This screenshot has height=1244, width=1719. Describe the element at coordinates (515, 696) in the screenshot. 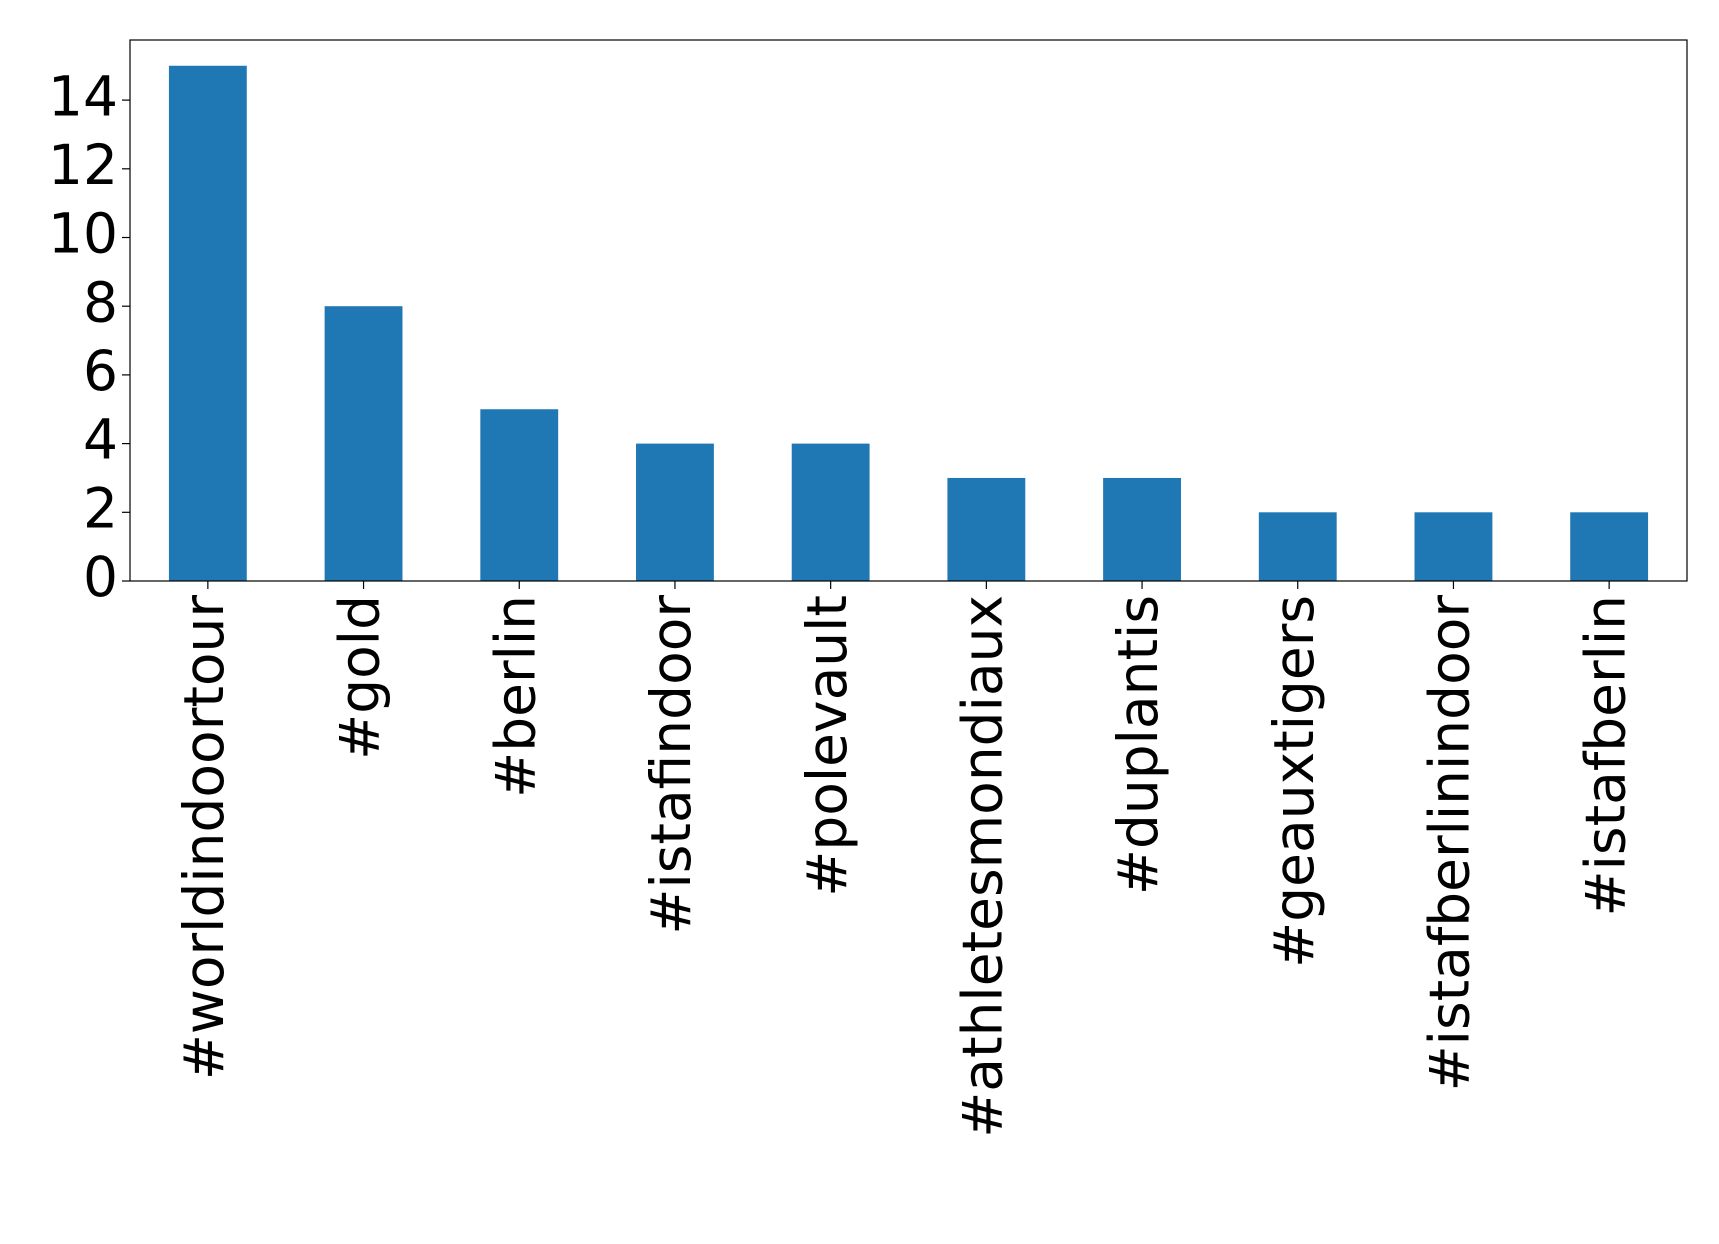

I see `x-tick-label: #berlin` at that location.